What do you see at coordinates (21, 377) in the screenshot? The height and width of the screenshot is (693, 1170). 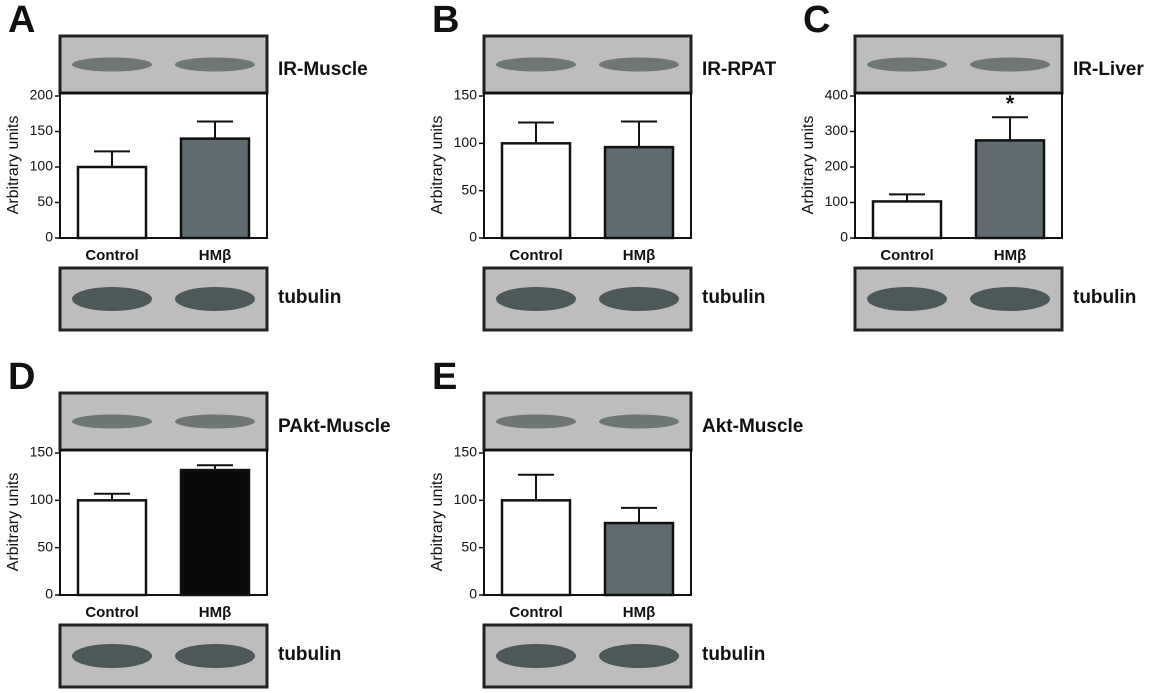 I see `panel-letter: D` at bounding box center [21, 377].